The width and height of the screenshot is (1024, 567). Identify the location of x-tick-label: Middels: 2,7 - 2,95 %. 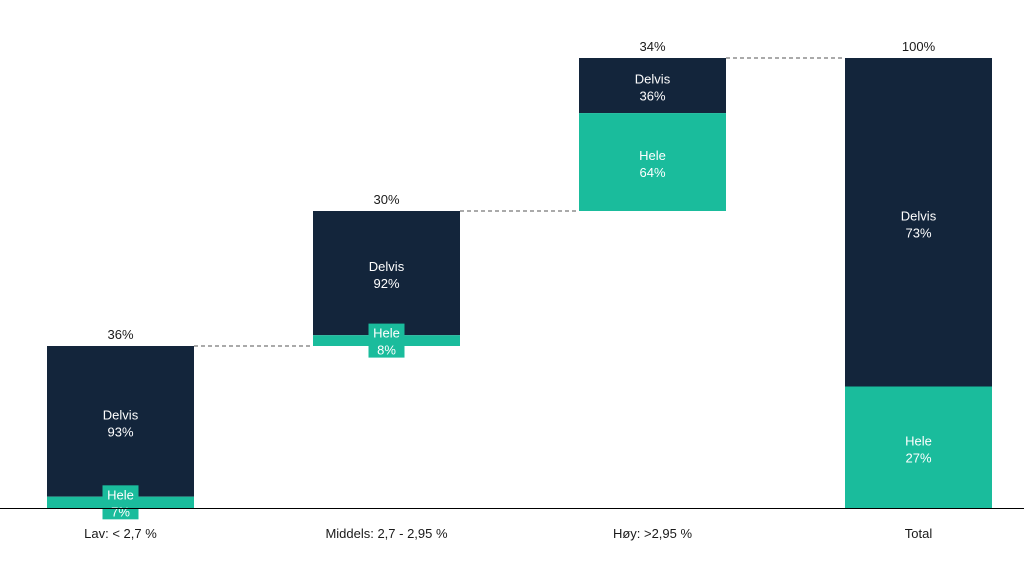
(386, 533).